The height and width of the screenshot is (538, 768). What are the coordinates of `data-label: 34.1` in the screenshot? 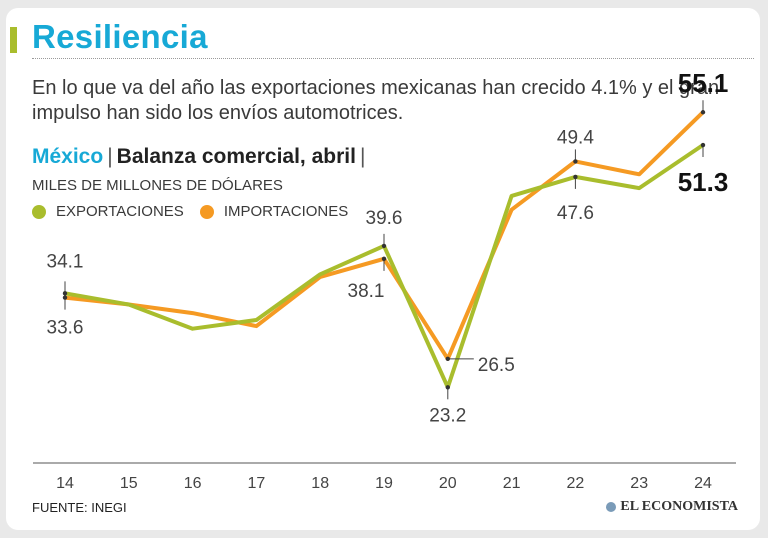 It's located at (65, 261).